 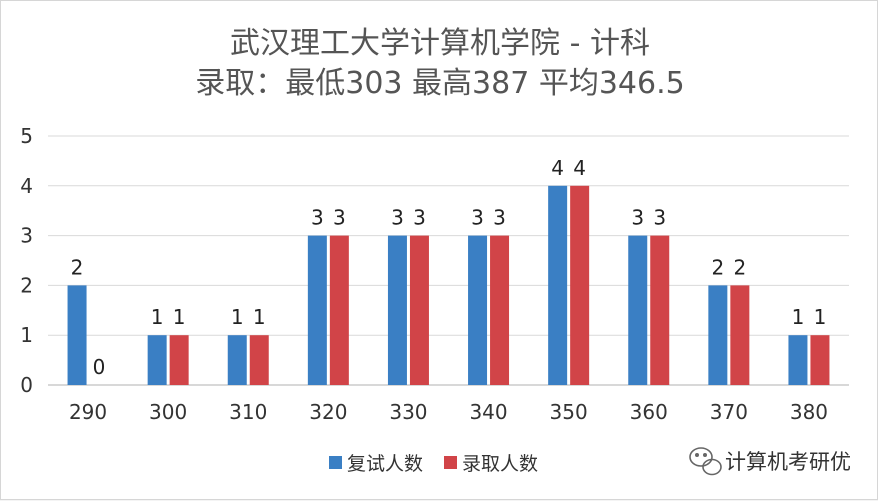 I want to click on legend-label-series-0: 复试人数, so click(x=385, y=464).